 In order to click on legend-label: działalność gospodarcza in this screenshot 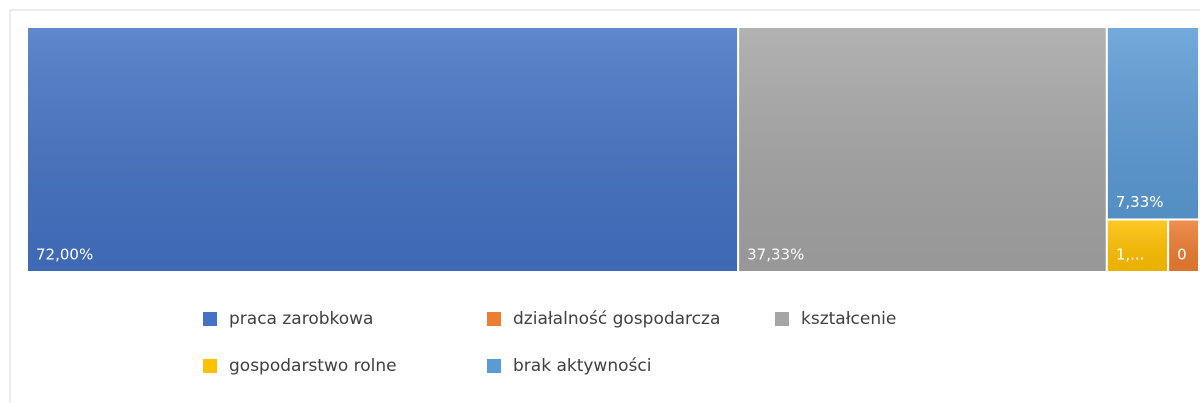, I will do `click(616, 319)`.